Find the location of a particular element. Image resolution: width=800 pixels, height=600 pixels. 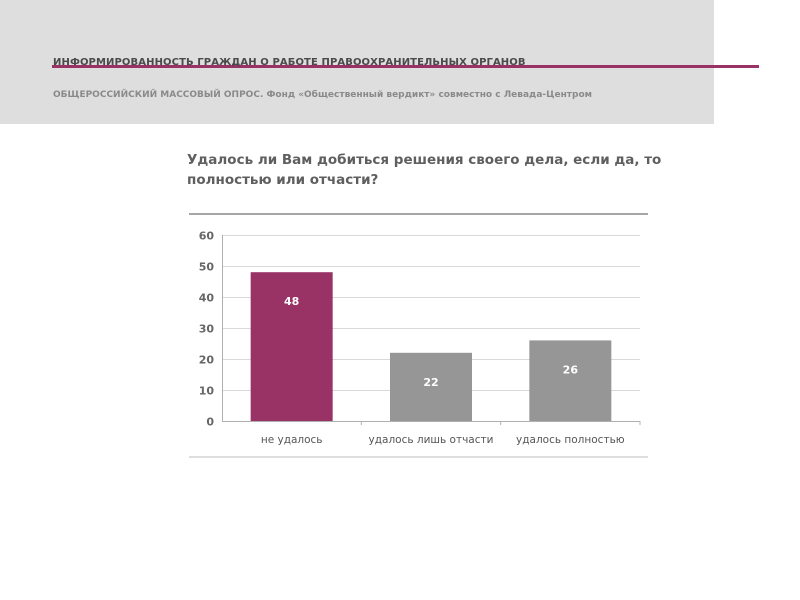

y-tick-label: 30 is located at coordinates (207, 329).